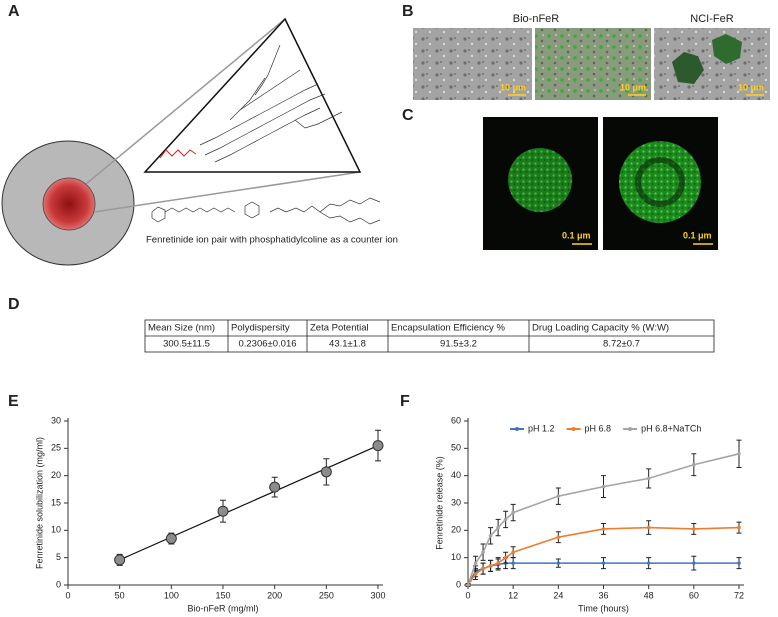 The width and height of the screenshot is (778, 617). What do you see at coordinates (186, 344) in the screenshot?
I see `table-cell: 300.5±11.5` at bounding box center [186, 344].